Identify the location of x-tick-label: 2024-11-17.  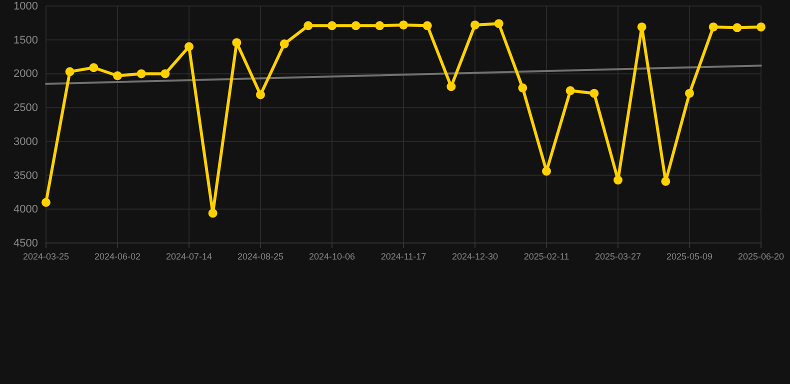
(403, 256).